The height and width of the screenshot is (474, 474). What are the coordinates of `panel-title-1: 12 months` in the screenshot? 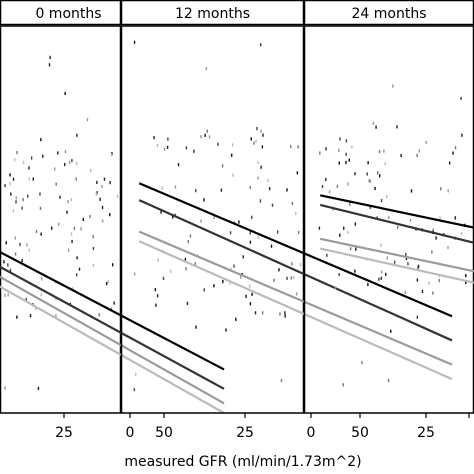 It's located at (212, 14).